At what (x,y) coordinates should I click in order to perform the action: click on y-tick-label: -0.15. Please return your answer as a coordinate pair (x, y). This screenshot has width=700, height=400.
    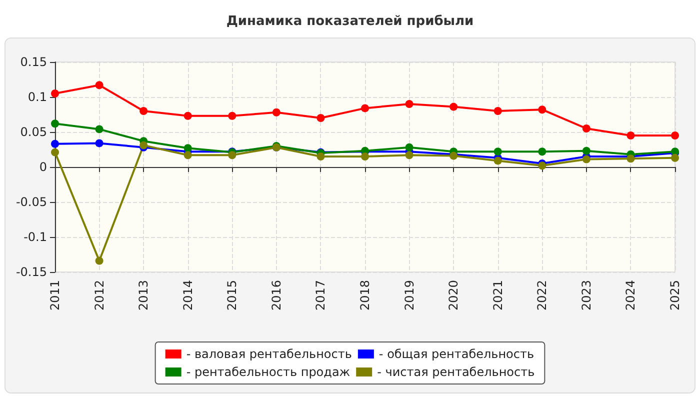
    Looking at the image, I should click on (31, 272).